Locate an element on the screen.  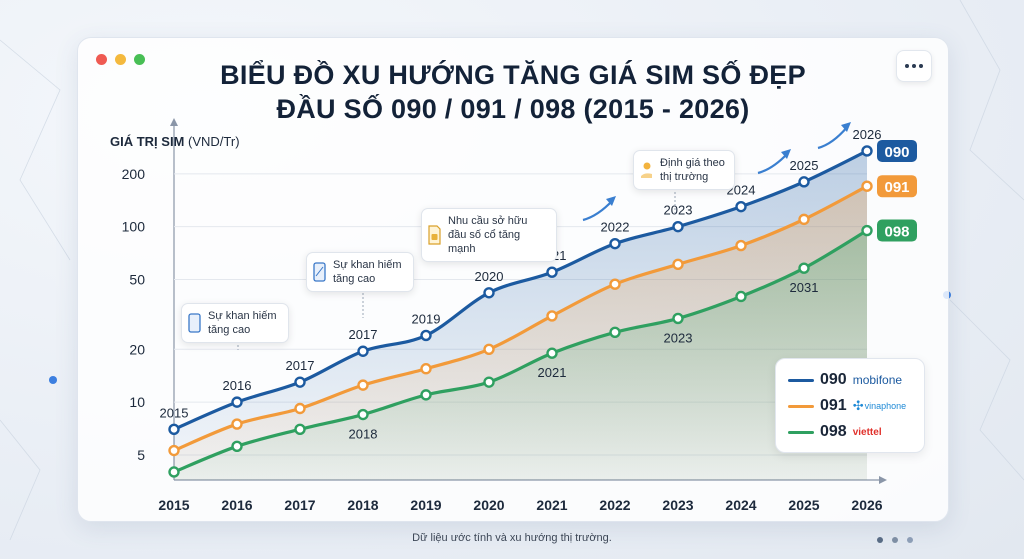
end-tag-090: 090 is located at coordinates (897, 150).